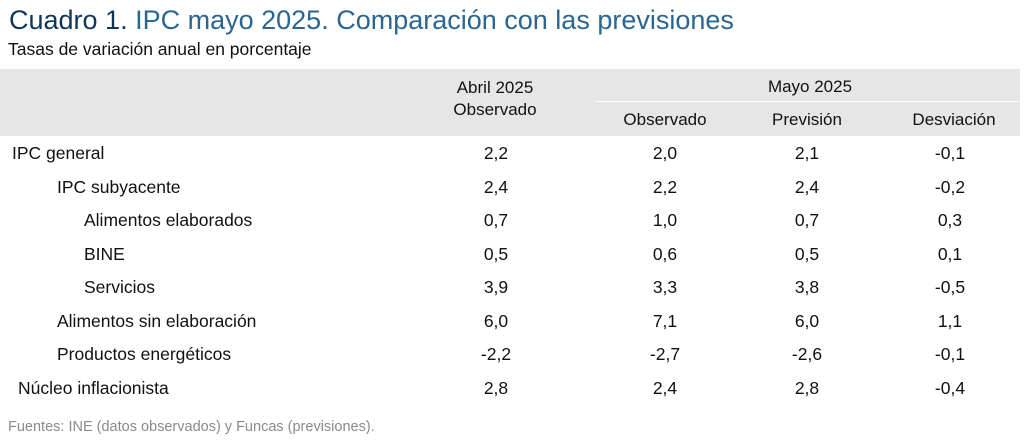 The image size is (1024, 442). I want to click on cell-april-observed: 0,7, so click(496, 220).